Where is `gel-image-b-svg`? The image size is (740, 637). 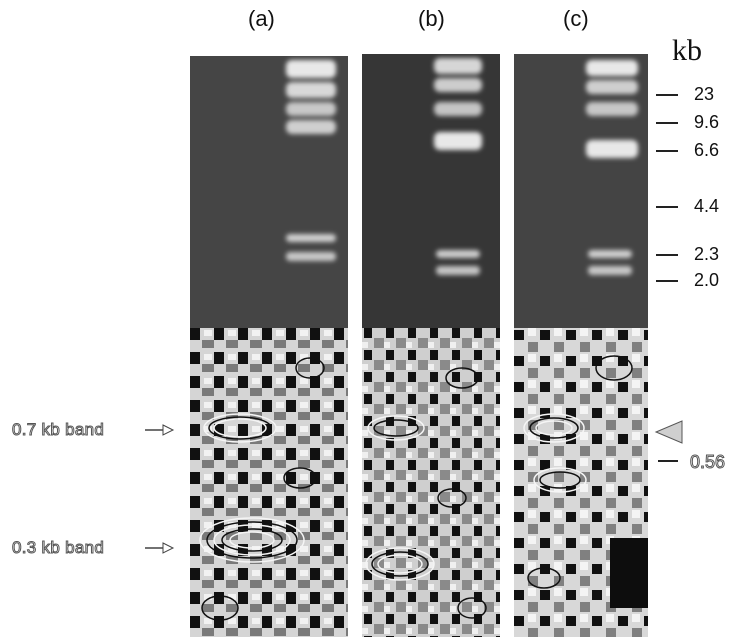 gel-image-b-svg is located at coordinates (431, 191).